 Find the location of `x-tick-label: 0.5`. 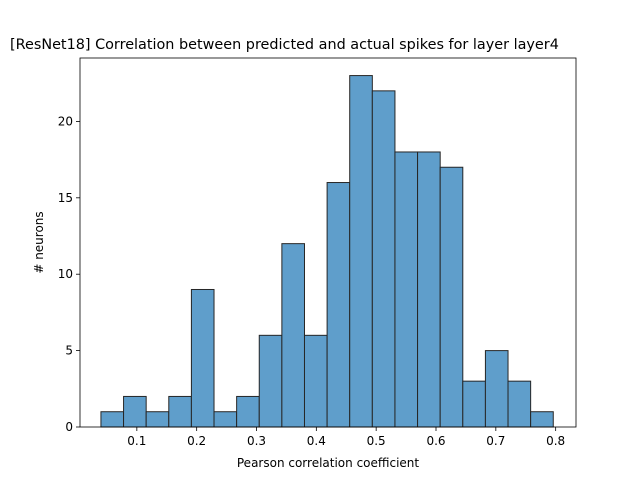

x-tick-label: 0.5 is located at coordinates (376, 441).